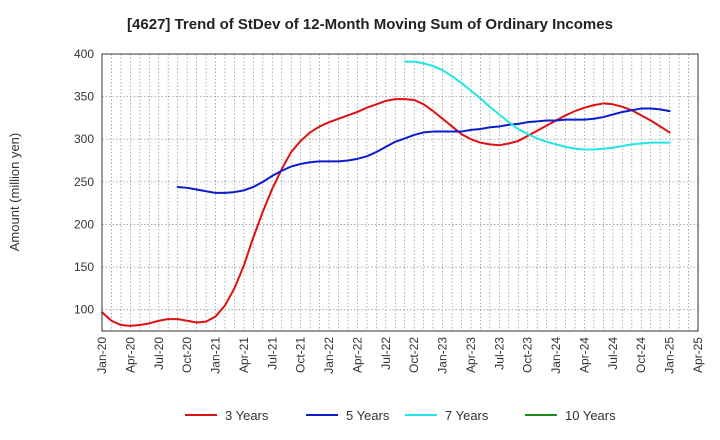  What do you see at coordinates (102, 355) in the screenshot?
I see `x-tick-label: Jan-20` at bounding box center [102, 355].